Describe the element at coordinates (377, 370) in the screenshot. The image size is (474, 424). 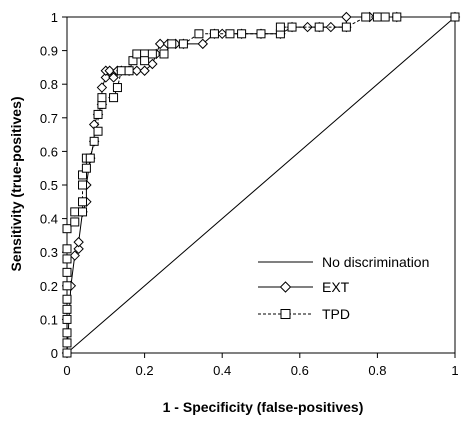
I see `x-tick-label: 0.8` at that location.